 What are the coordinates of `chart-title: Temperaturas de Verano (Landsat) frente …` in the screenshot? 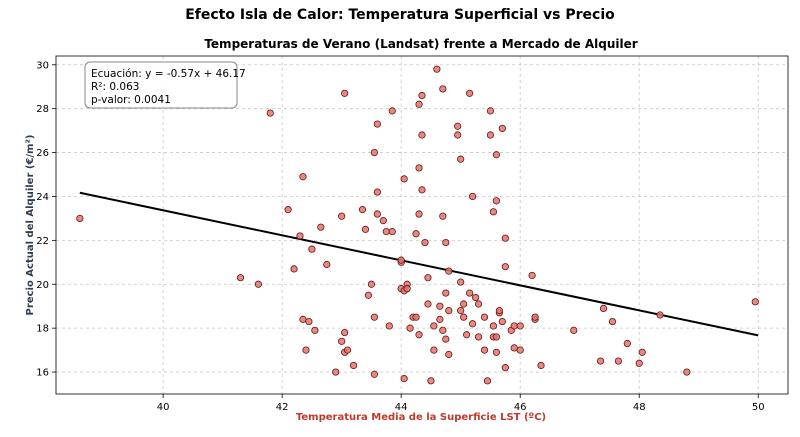 It's located at (420, 44).